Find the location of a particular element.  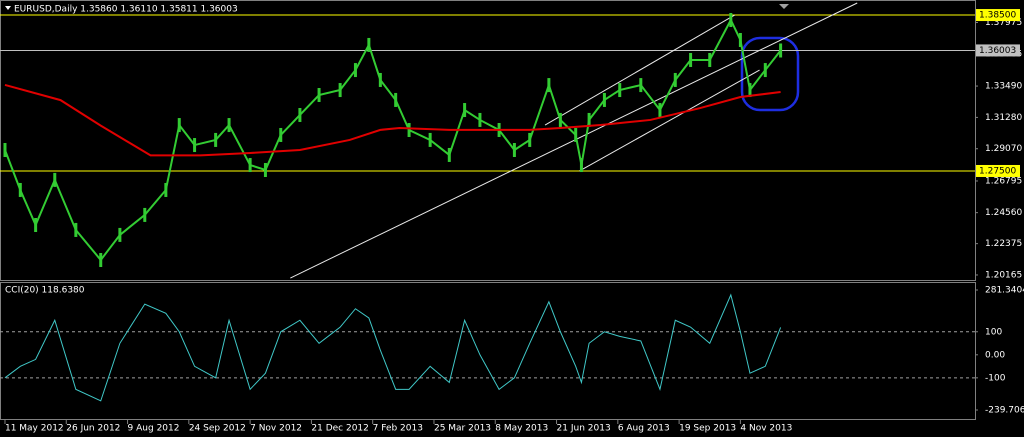

y-tick-label: 1.22375 is located at coordinates (1003, 244).